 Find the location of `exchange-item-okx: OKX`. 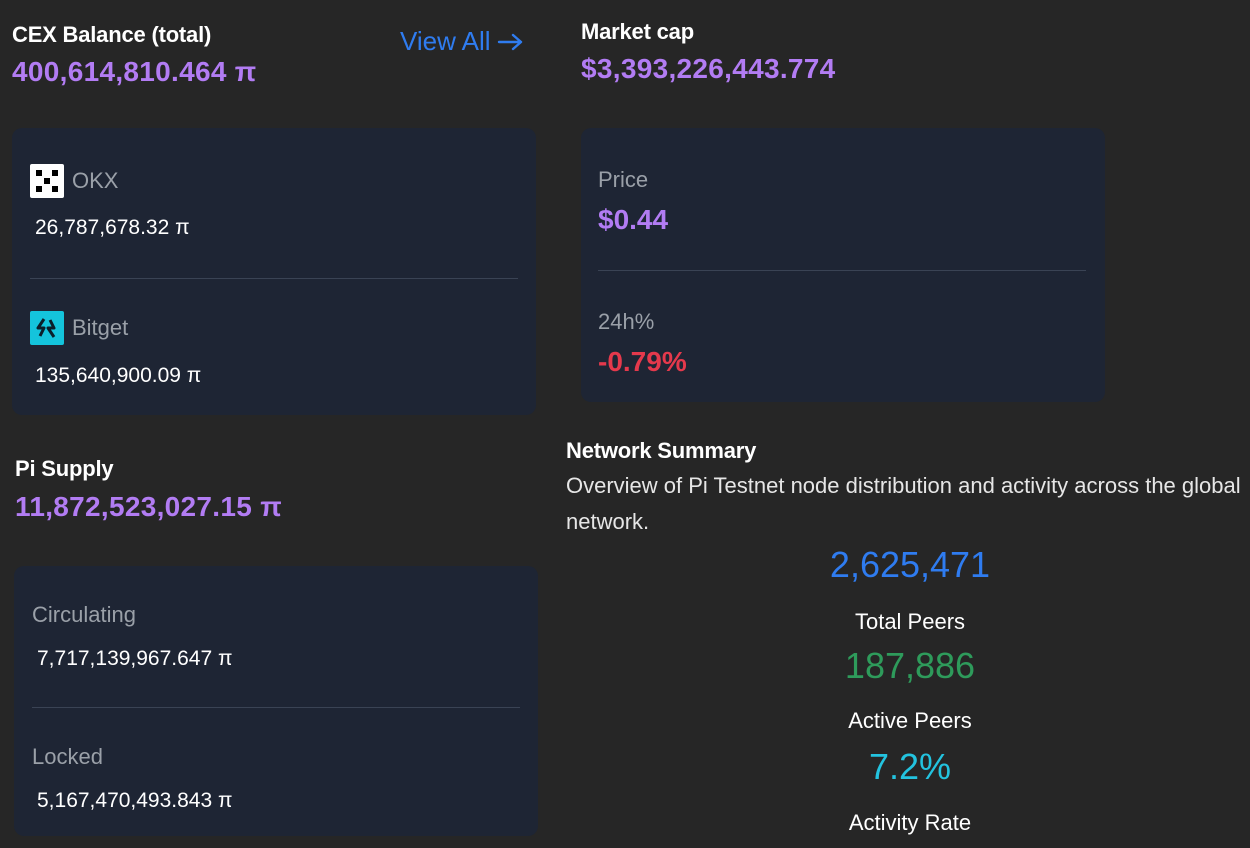

exchange-item-okx: OKX is located at coordinates (74, 181).